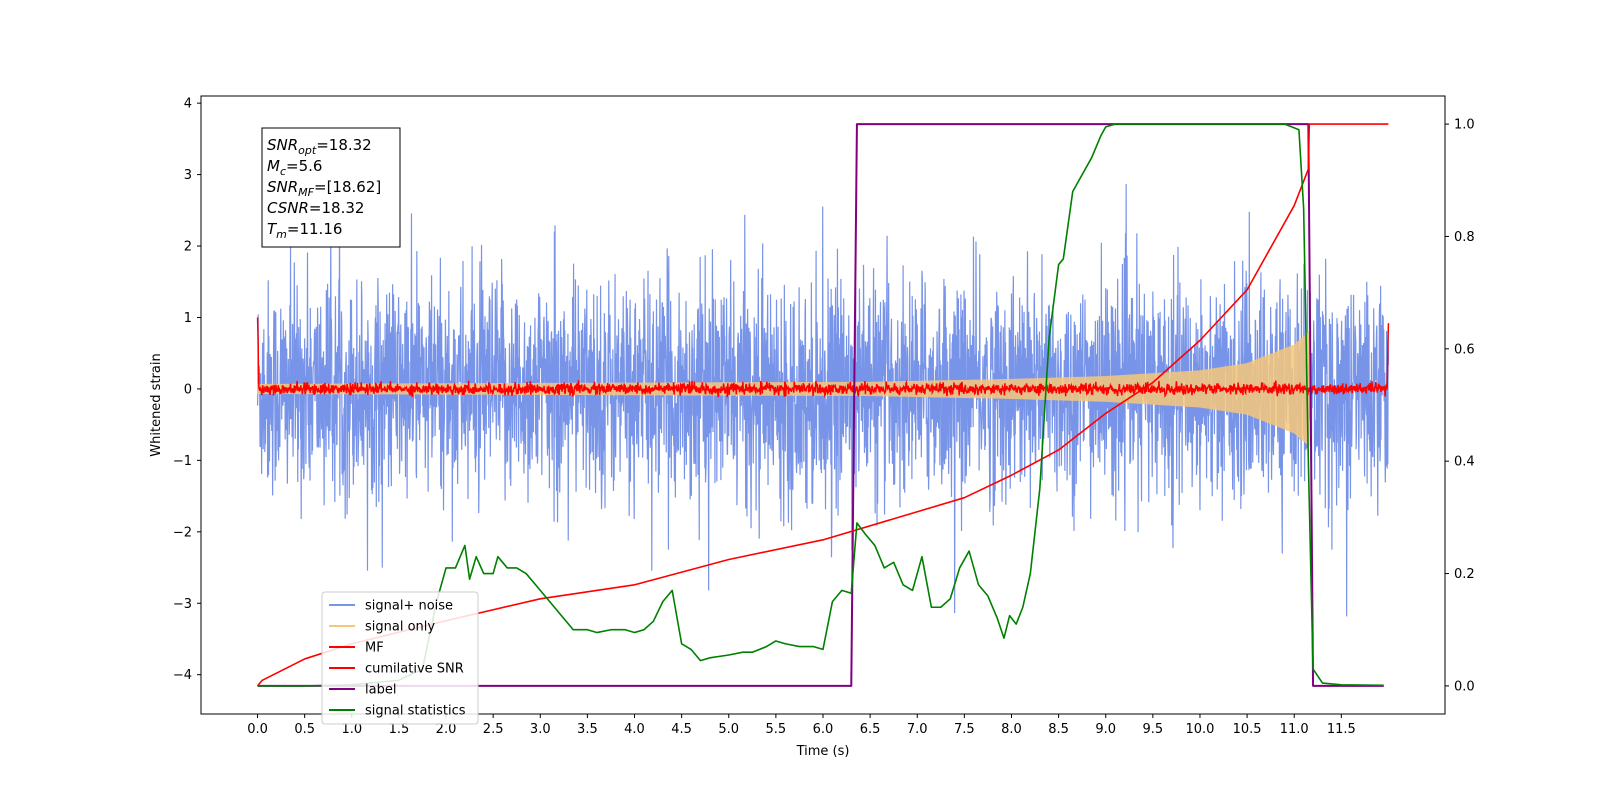 The image size is (1600, 800). Describe the element at coordinates (324, 188) in the screenshot. I see `annotation-line: SNRMF=[18.62]` at that location.